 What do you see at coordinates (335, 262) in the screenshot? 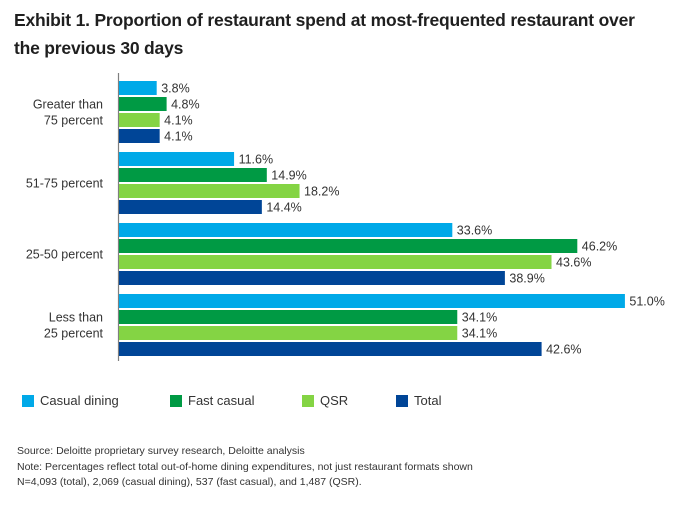
I see `bar-qsr-25-50-percent` at bounding box center [335, 262].